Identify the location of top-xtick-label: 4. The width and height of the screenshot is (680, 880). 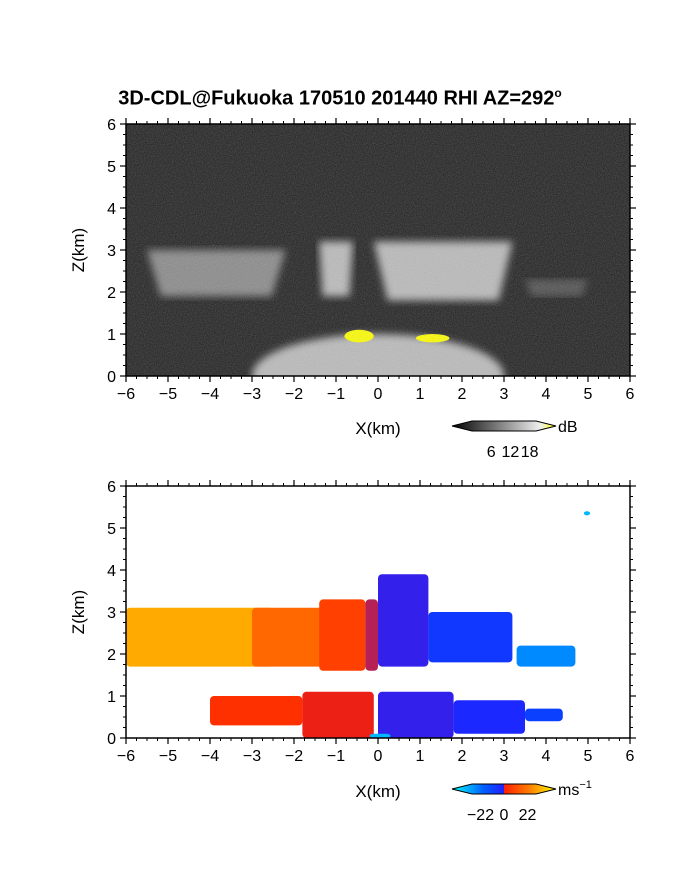
(546, 394).